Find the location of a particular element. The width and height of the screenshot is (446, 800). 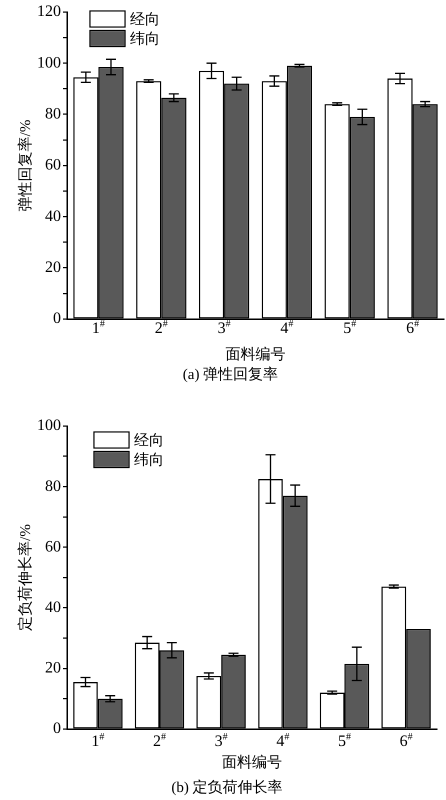

y-axis-title: 弹性回复率/% is located at coordinates (25, 166).